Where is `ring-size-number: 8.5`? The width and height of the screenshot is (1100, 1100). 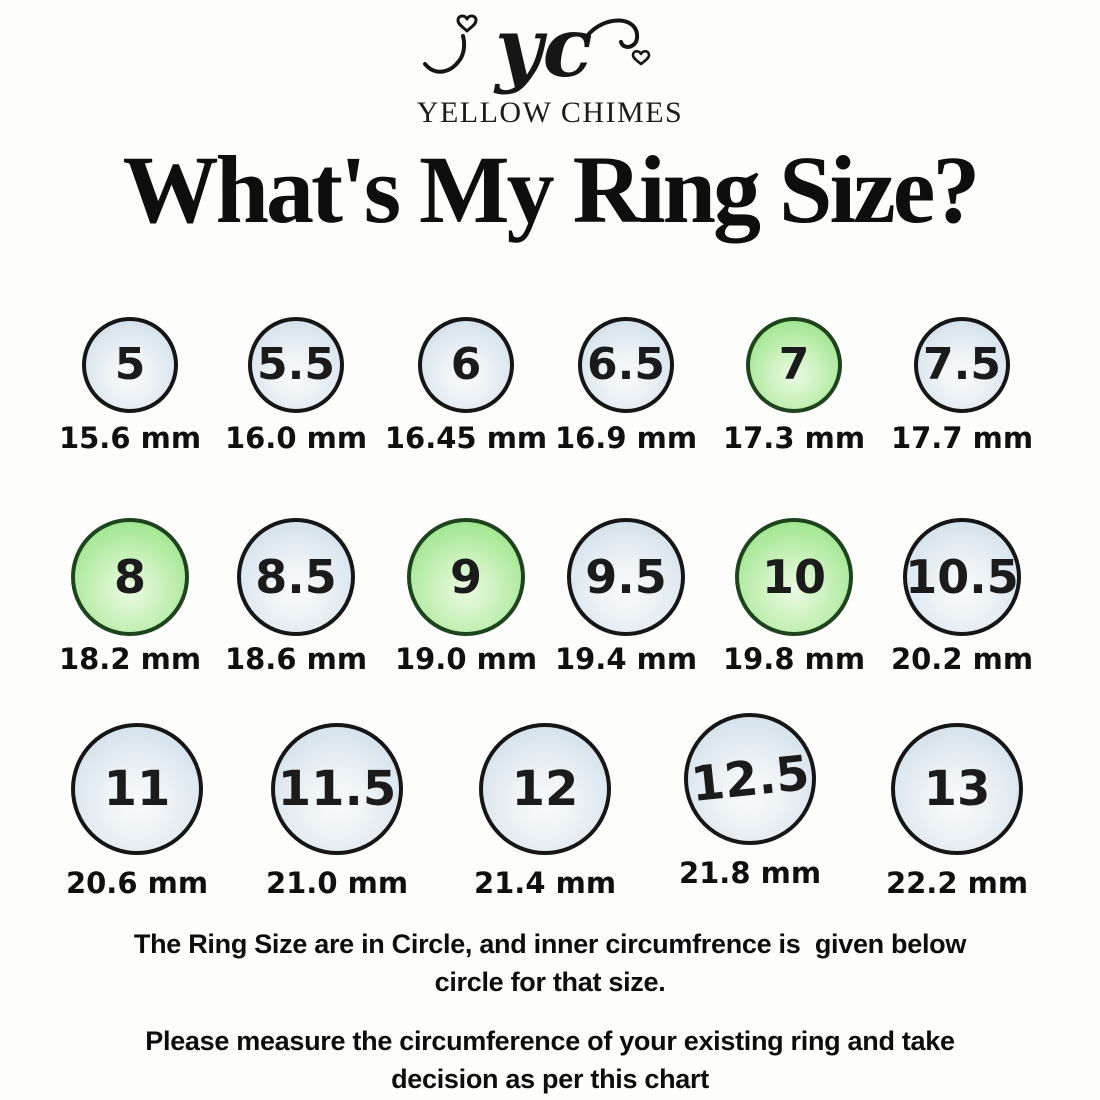 ring-size-number: 8.5 is located at coordinates (296, 577).